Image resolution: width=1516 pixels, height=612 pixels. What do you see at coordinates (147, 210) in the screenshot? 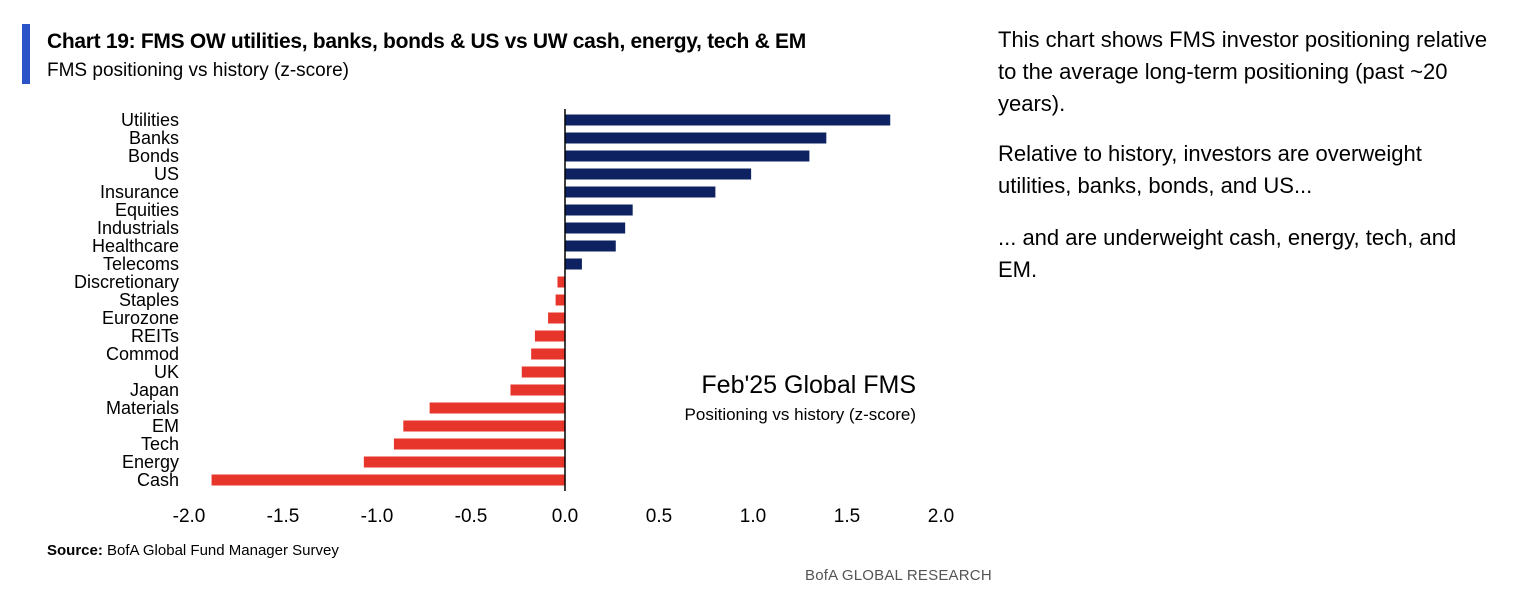
I see `category-label-equities: Equities` at bounding box center [147, 210].